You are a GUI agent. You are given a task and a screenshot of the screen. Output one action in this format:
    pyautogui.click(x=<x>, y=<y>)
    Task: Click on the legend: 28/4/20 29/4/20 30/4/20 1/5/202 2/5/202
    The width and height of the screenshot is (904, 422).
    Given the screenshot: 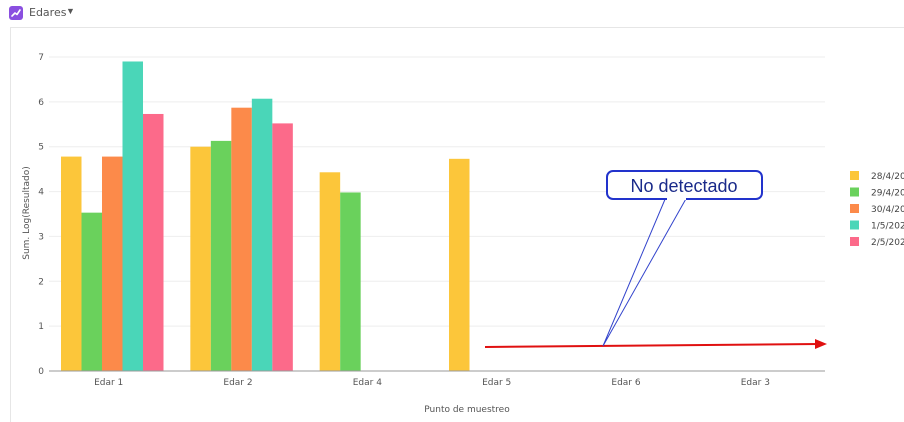 What is the action you would take?
    pyautogui.click(x=877, y=209)
    